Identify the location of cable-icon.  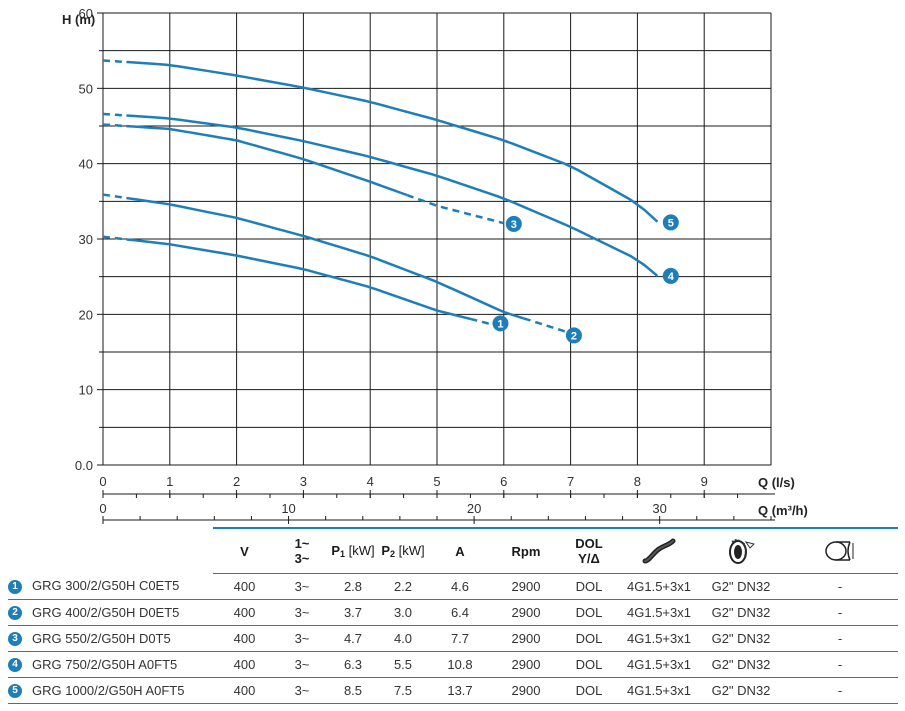
(659, 551).